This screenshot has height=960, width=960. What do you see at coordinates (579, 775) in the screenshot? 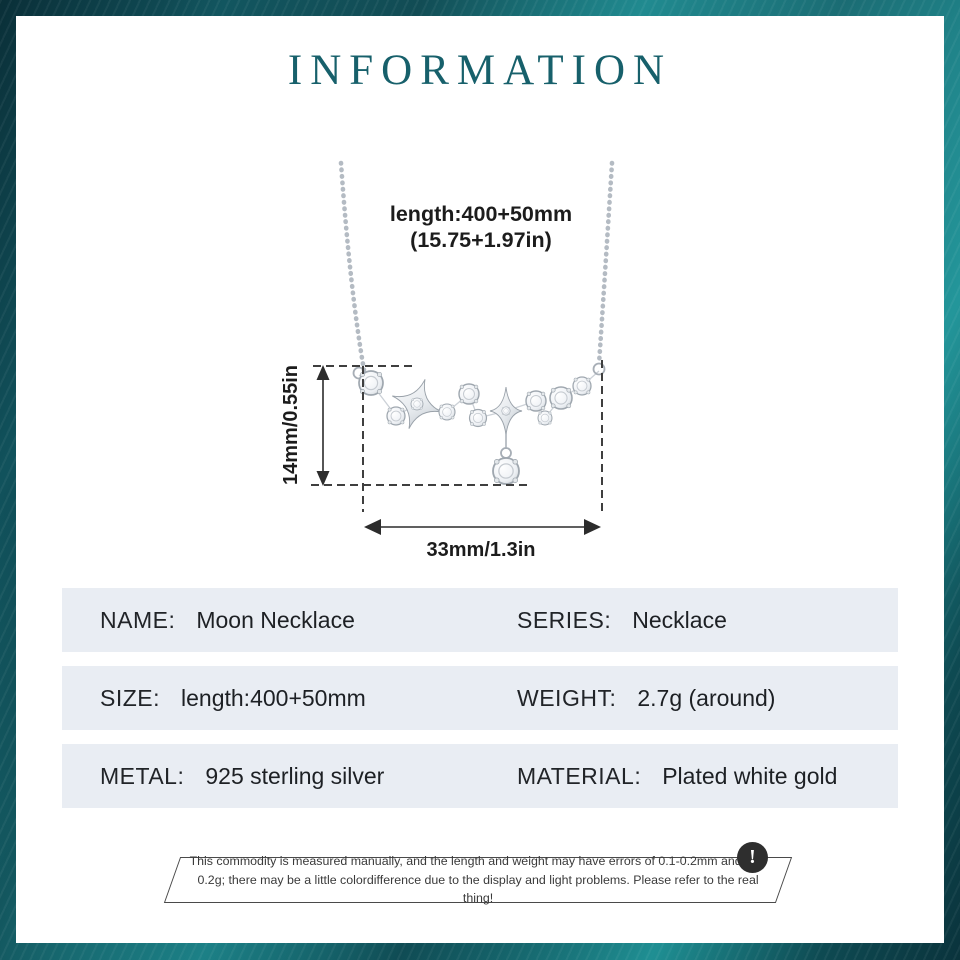
I see `spec-label-material: MATERIAL:` at bounding box center [579, 775].